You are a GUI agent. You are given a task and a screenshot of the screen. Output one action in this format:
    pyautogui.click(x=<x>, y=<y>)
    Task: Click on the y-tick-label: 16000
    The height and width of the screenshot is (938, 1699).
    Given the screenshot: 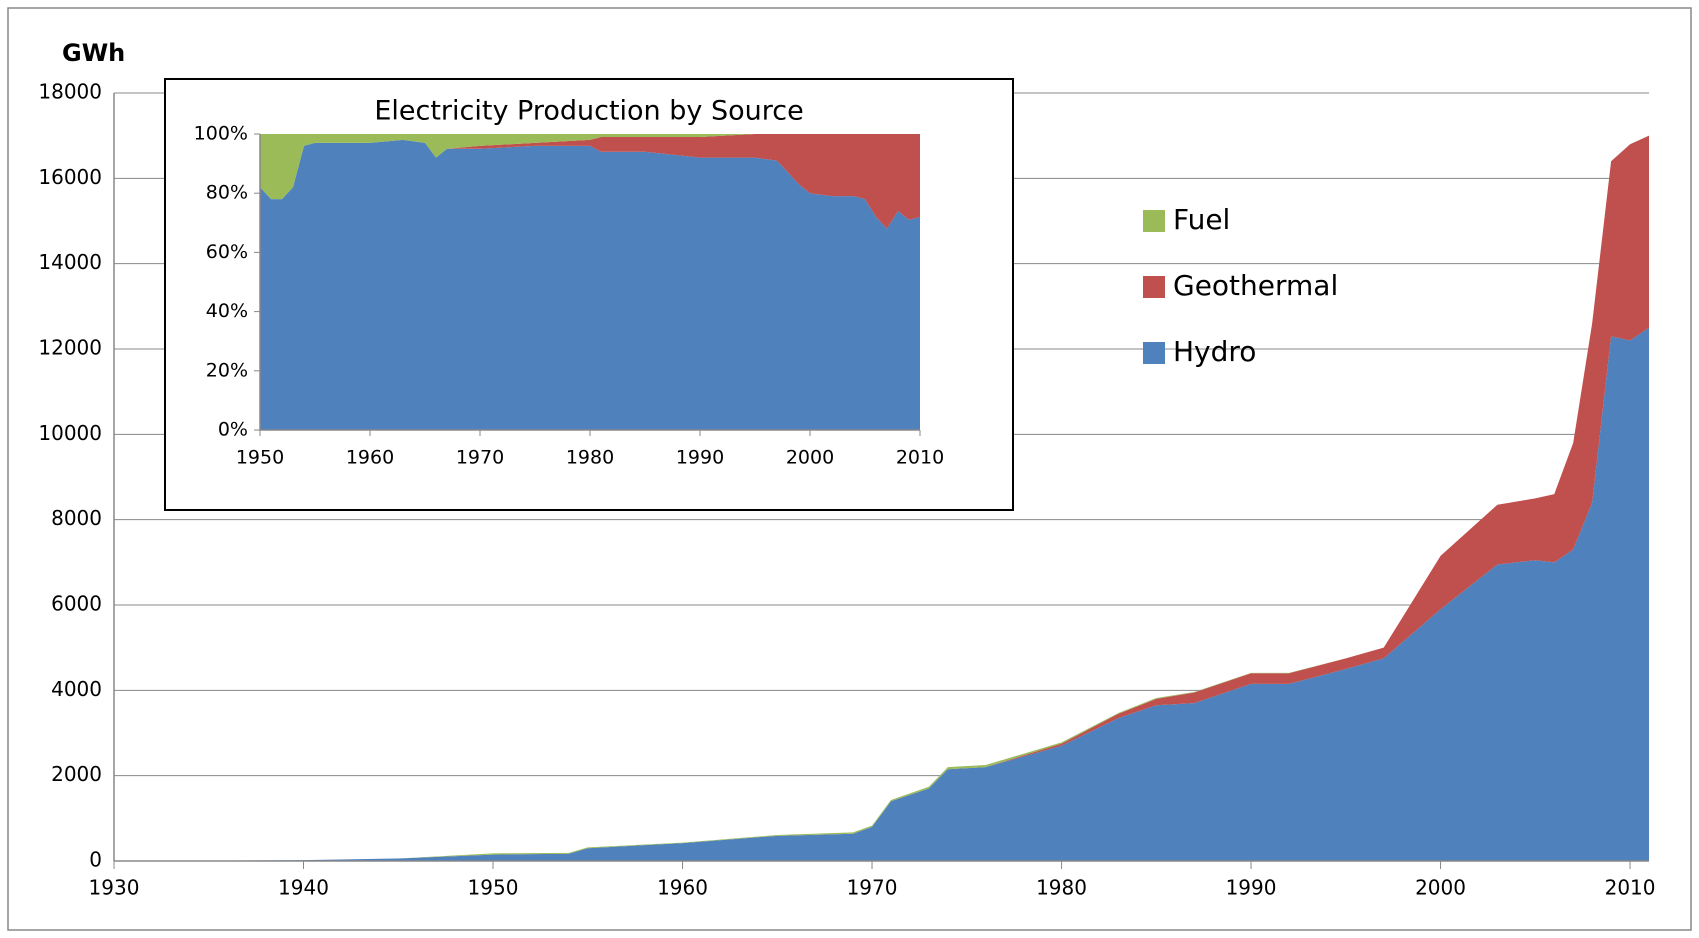 What is the action you would take?
    pyautogui.click(x=70, y=177)
    